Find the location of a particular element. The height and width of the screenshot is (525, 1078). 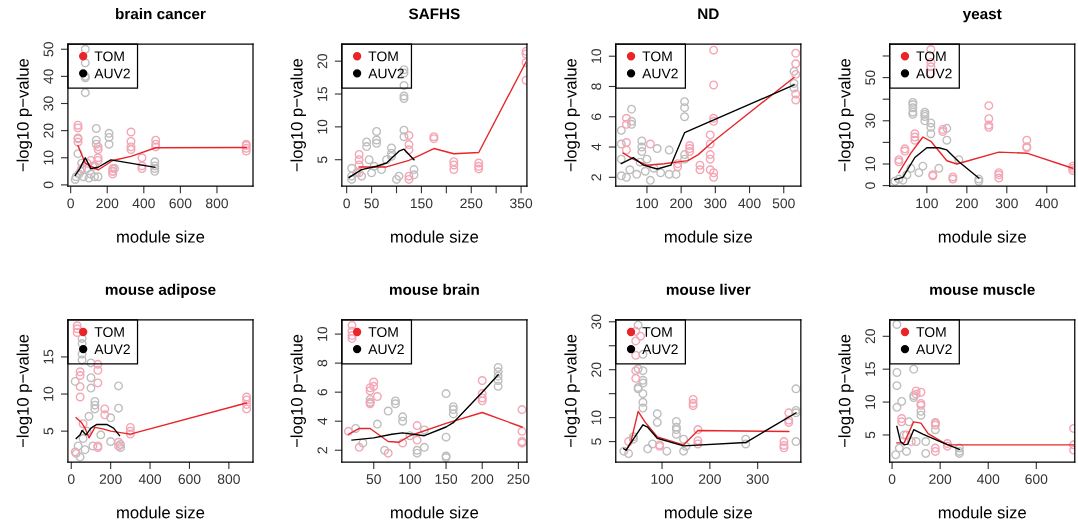

y-tick-label: 2 is located at coordinates (596, 177).